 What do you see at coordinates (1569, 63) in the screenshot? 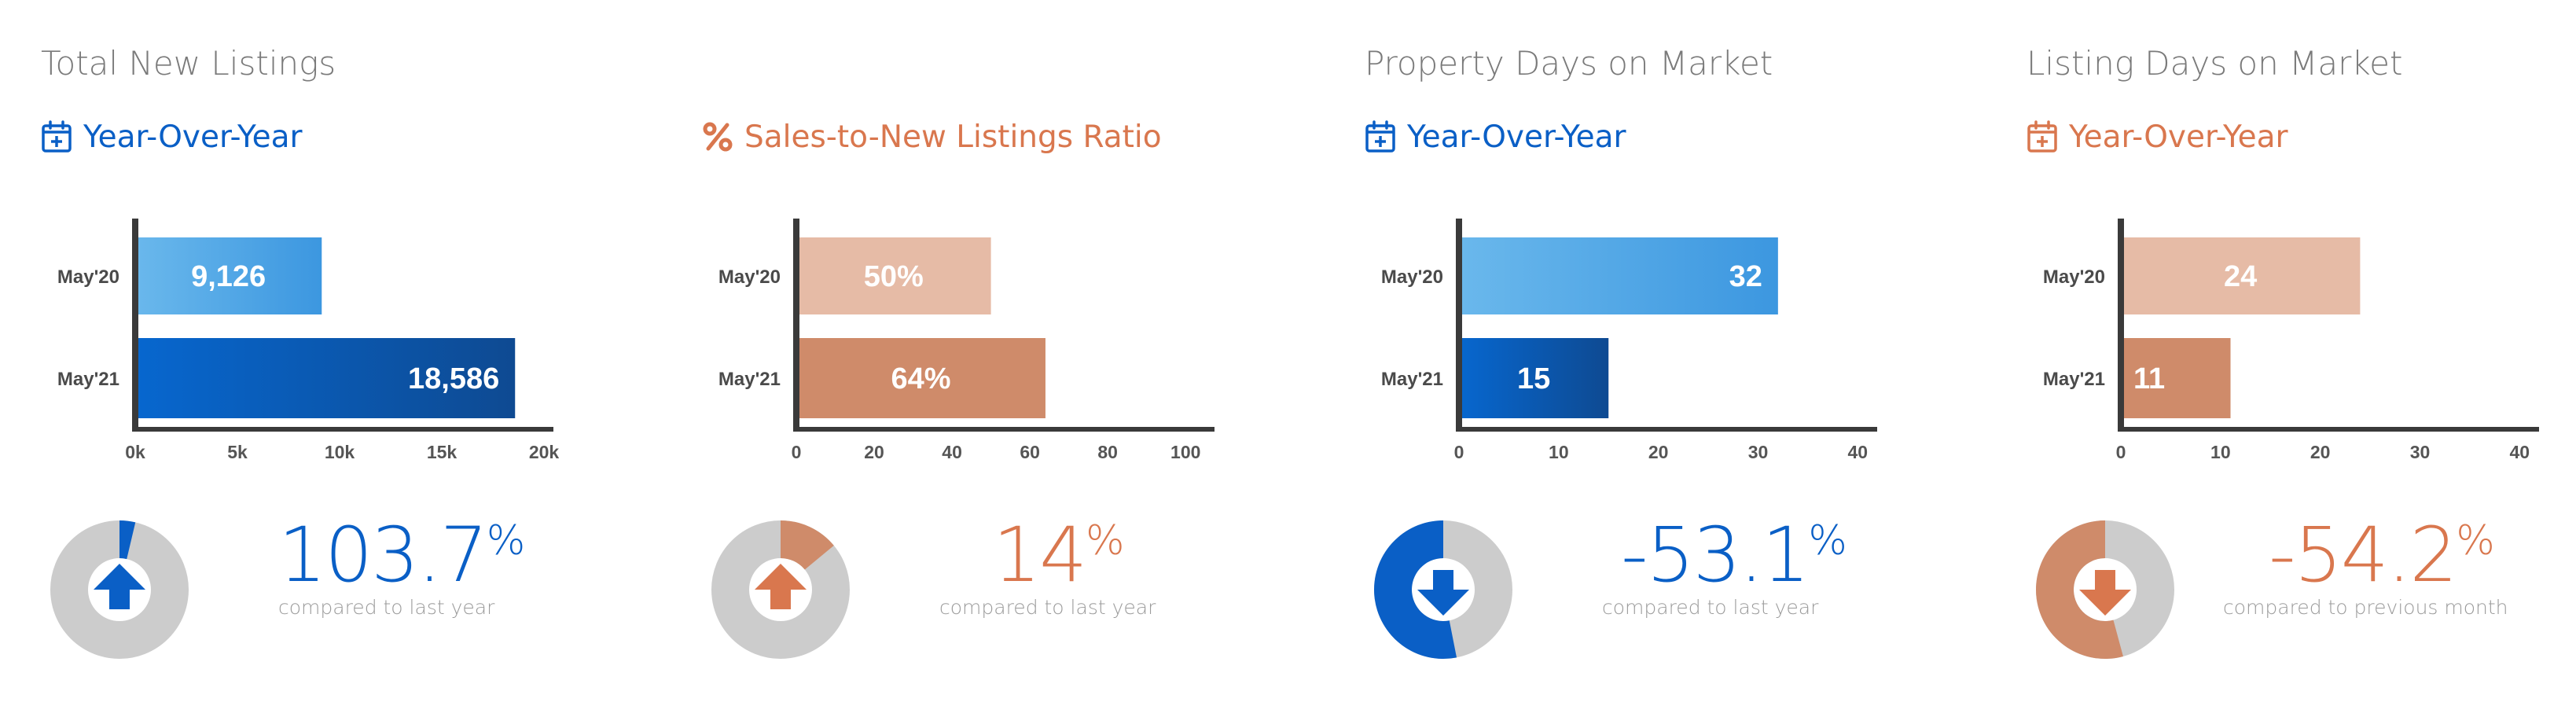
I see `panel-title: Property Days on Market` at bounding box center [1569, 63].